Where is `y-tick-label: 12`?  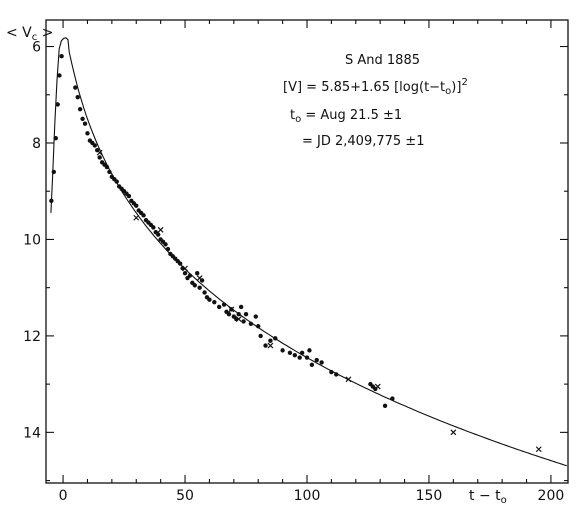 y-tick-label: 12 is located at coordinates (32, 337).